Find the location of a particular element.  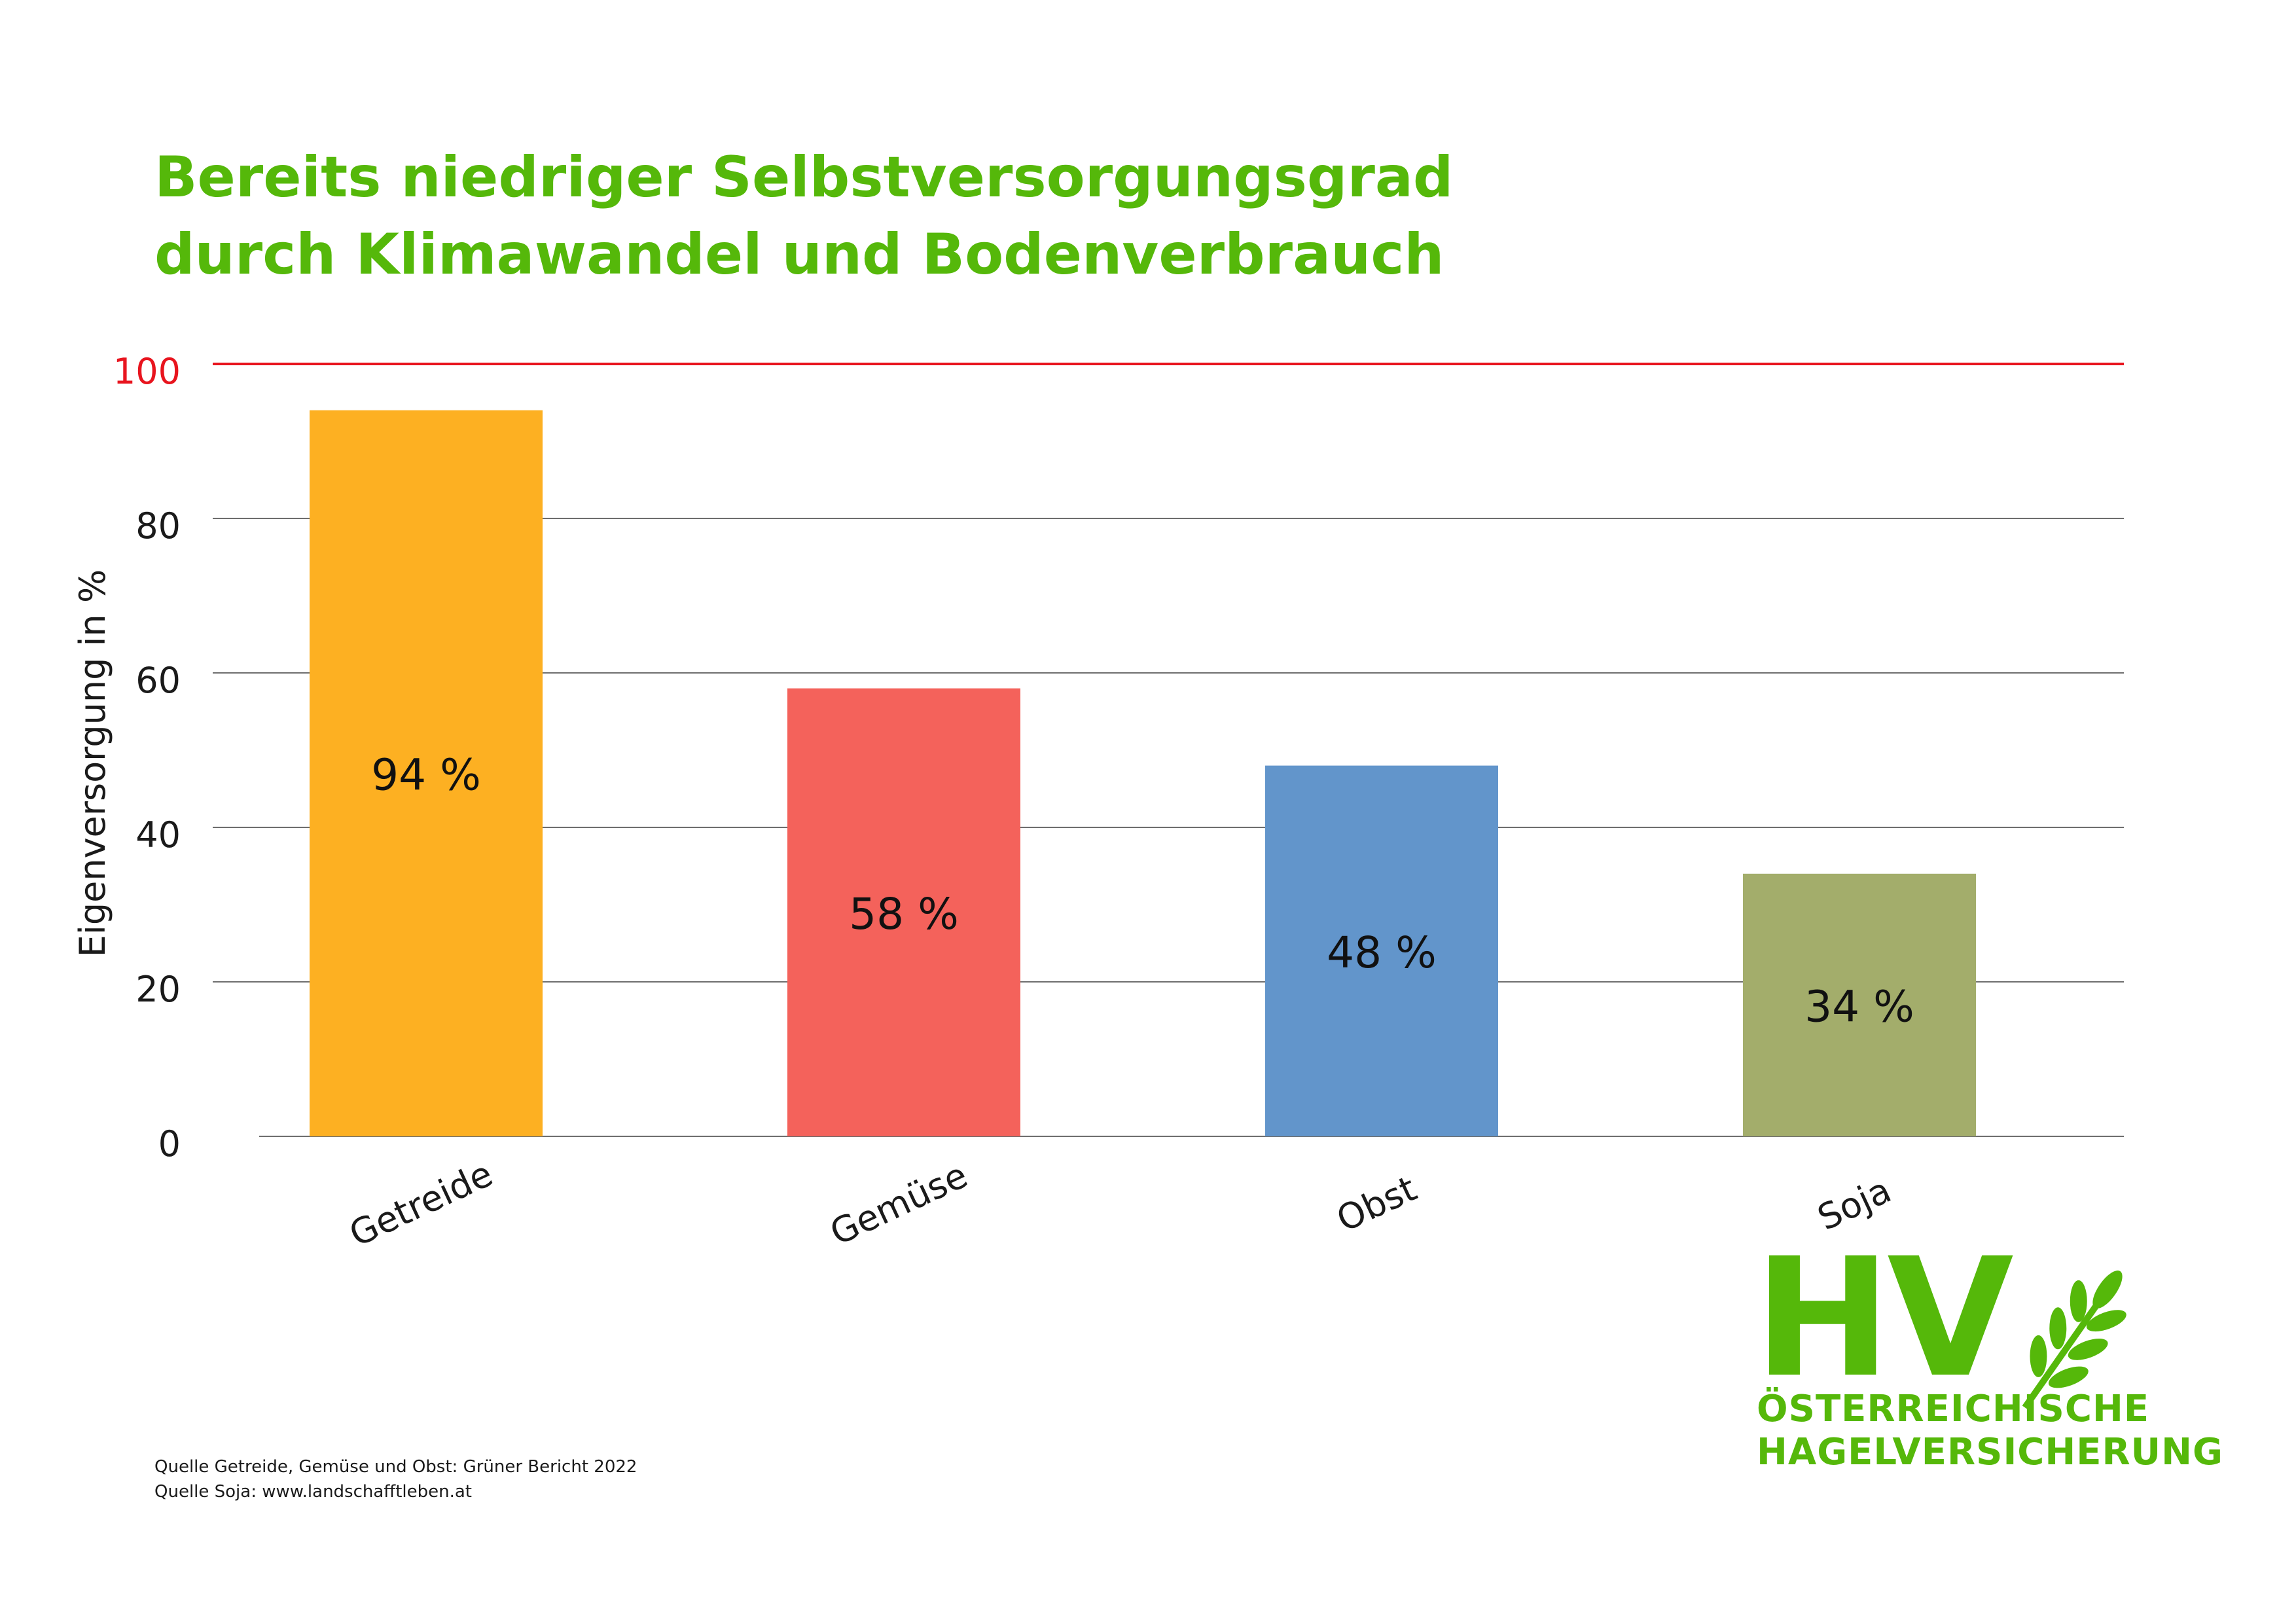

y-tick-label-20: 20 is located at coordinates (158, 989).